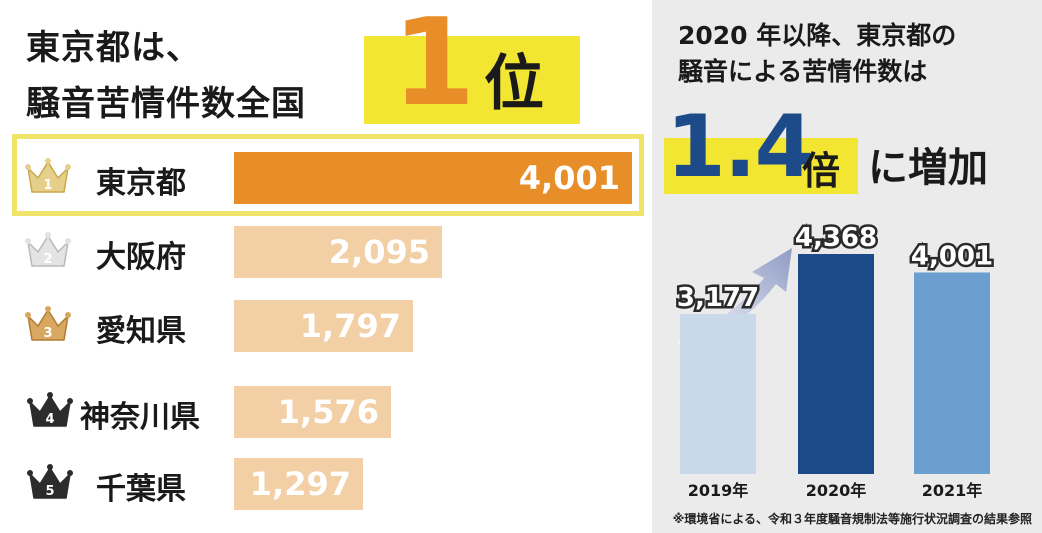  I want to click on rank-label: 1, so click(47, 185).